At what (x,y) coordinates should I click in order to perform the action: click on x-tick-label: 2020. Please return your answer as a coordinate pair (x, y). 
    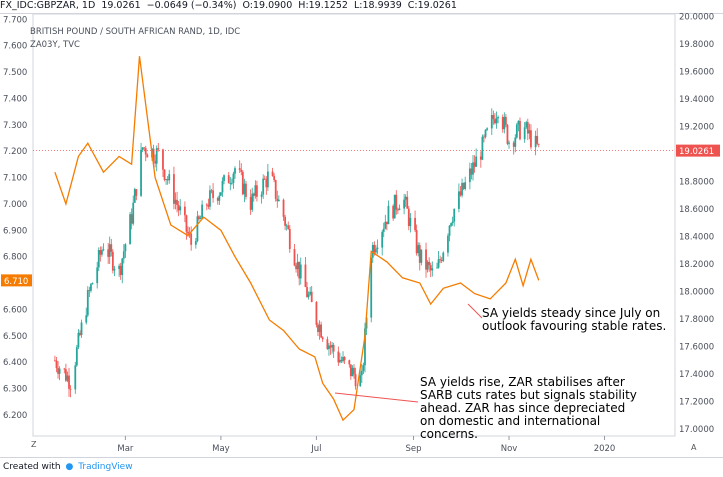
    Looking at the image, I should click on (605, 449).